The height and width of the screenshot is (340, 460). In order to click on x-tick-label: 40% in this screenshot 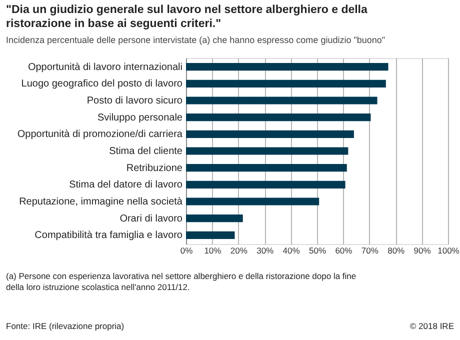, I will do `click(291, 251)`.